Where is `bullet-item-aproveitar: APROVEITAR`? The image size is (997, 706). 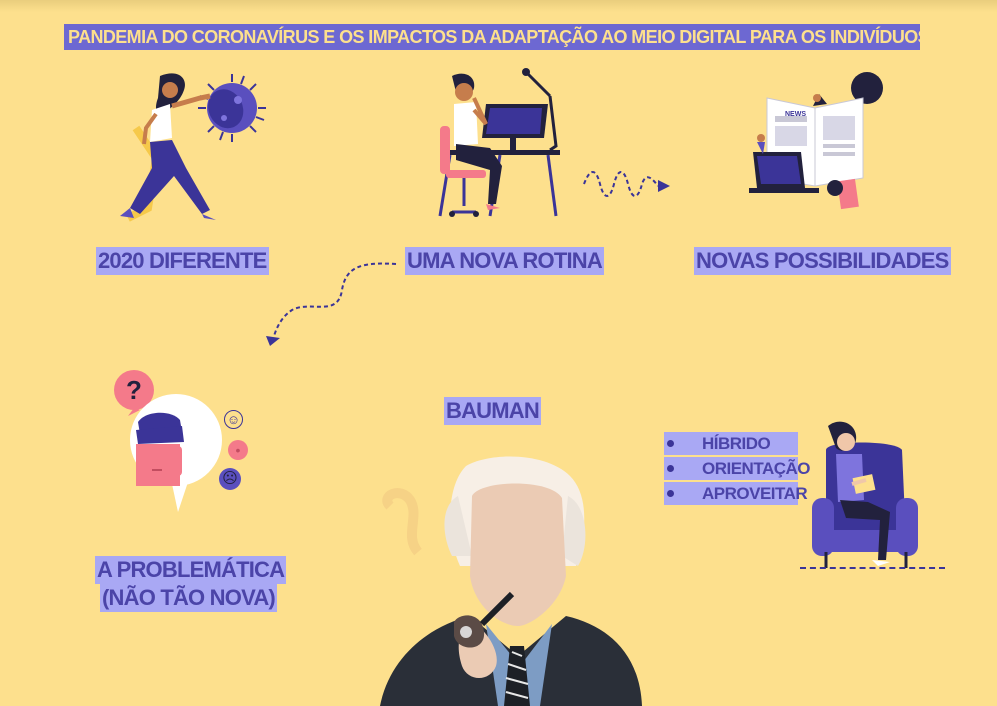 bullet-item-aproveitar: APROVEITAR is located at coordinates (736, 493).